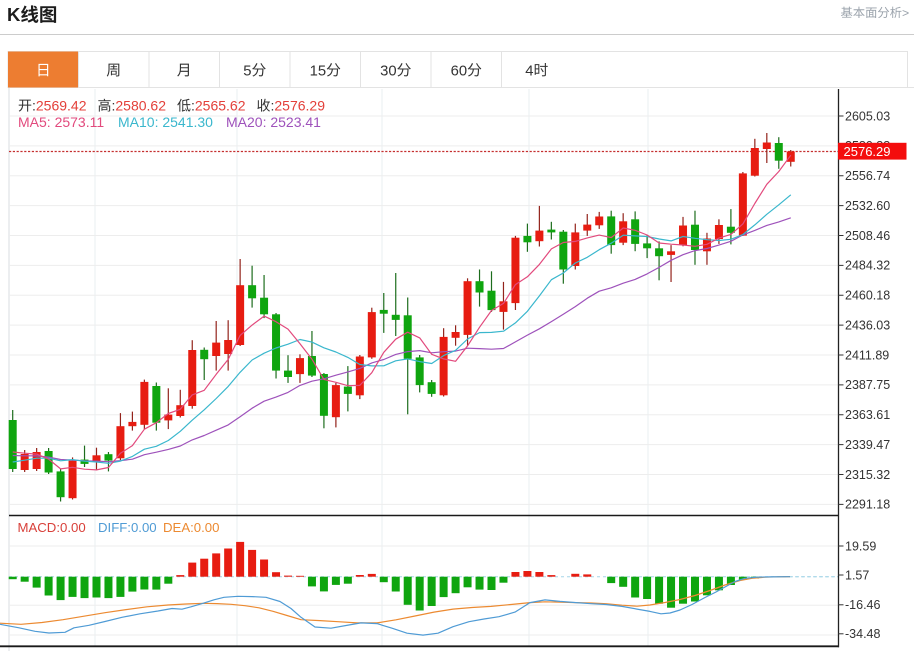 The height and width of the screenshot is (651, 914). Describe the element at coordinates (220, 106) in the screenshot. I see `svg-text: 2565.62` at that location.